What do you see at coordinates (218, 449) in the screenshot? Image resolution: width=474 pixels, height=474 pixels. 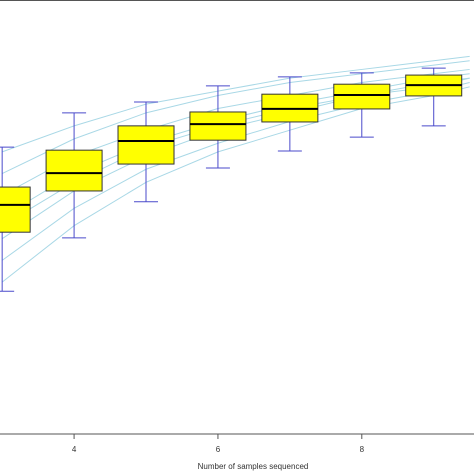 I see `x-tick-label: 6` at bounding box center [218, 449].